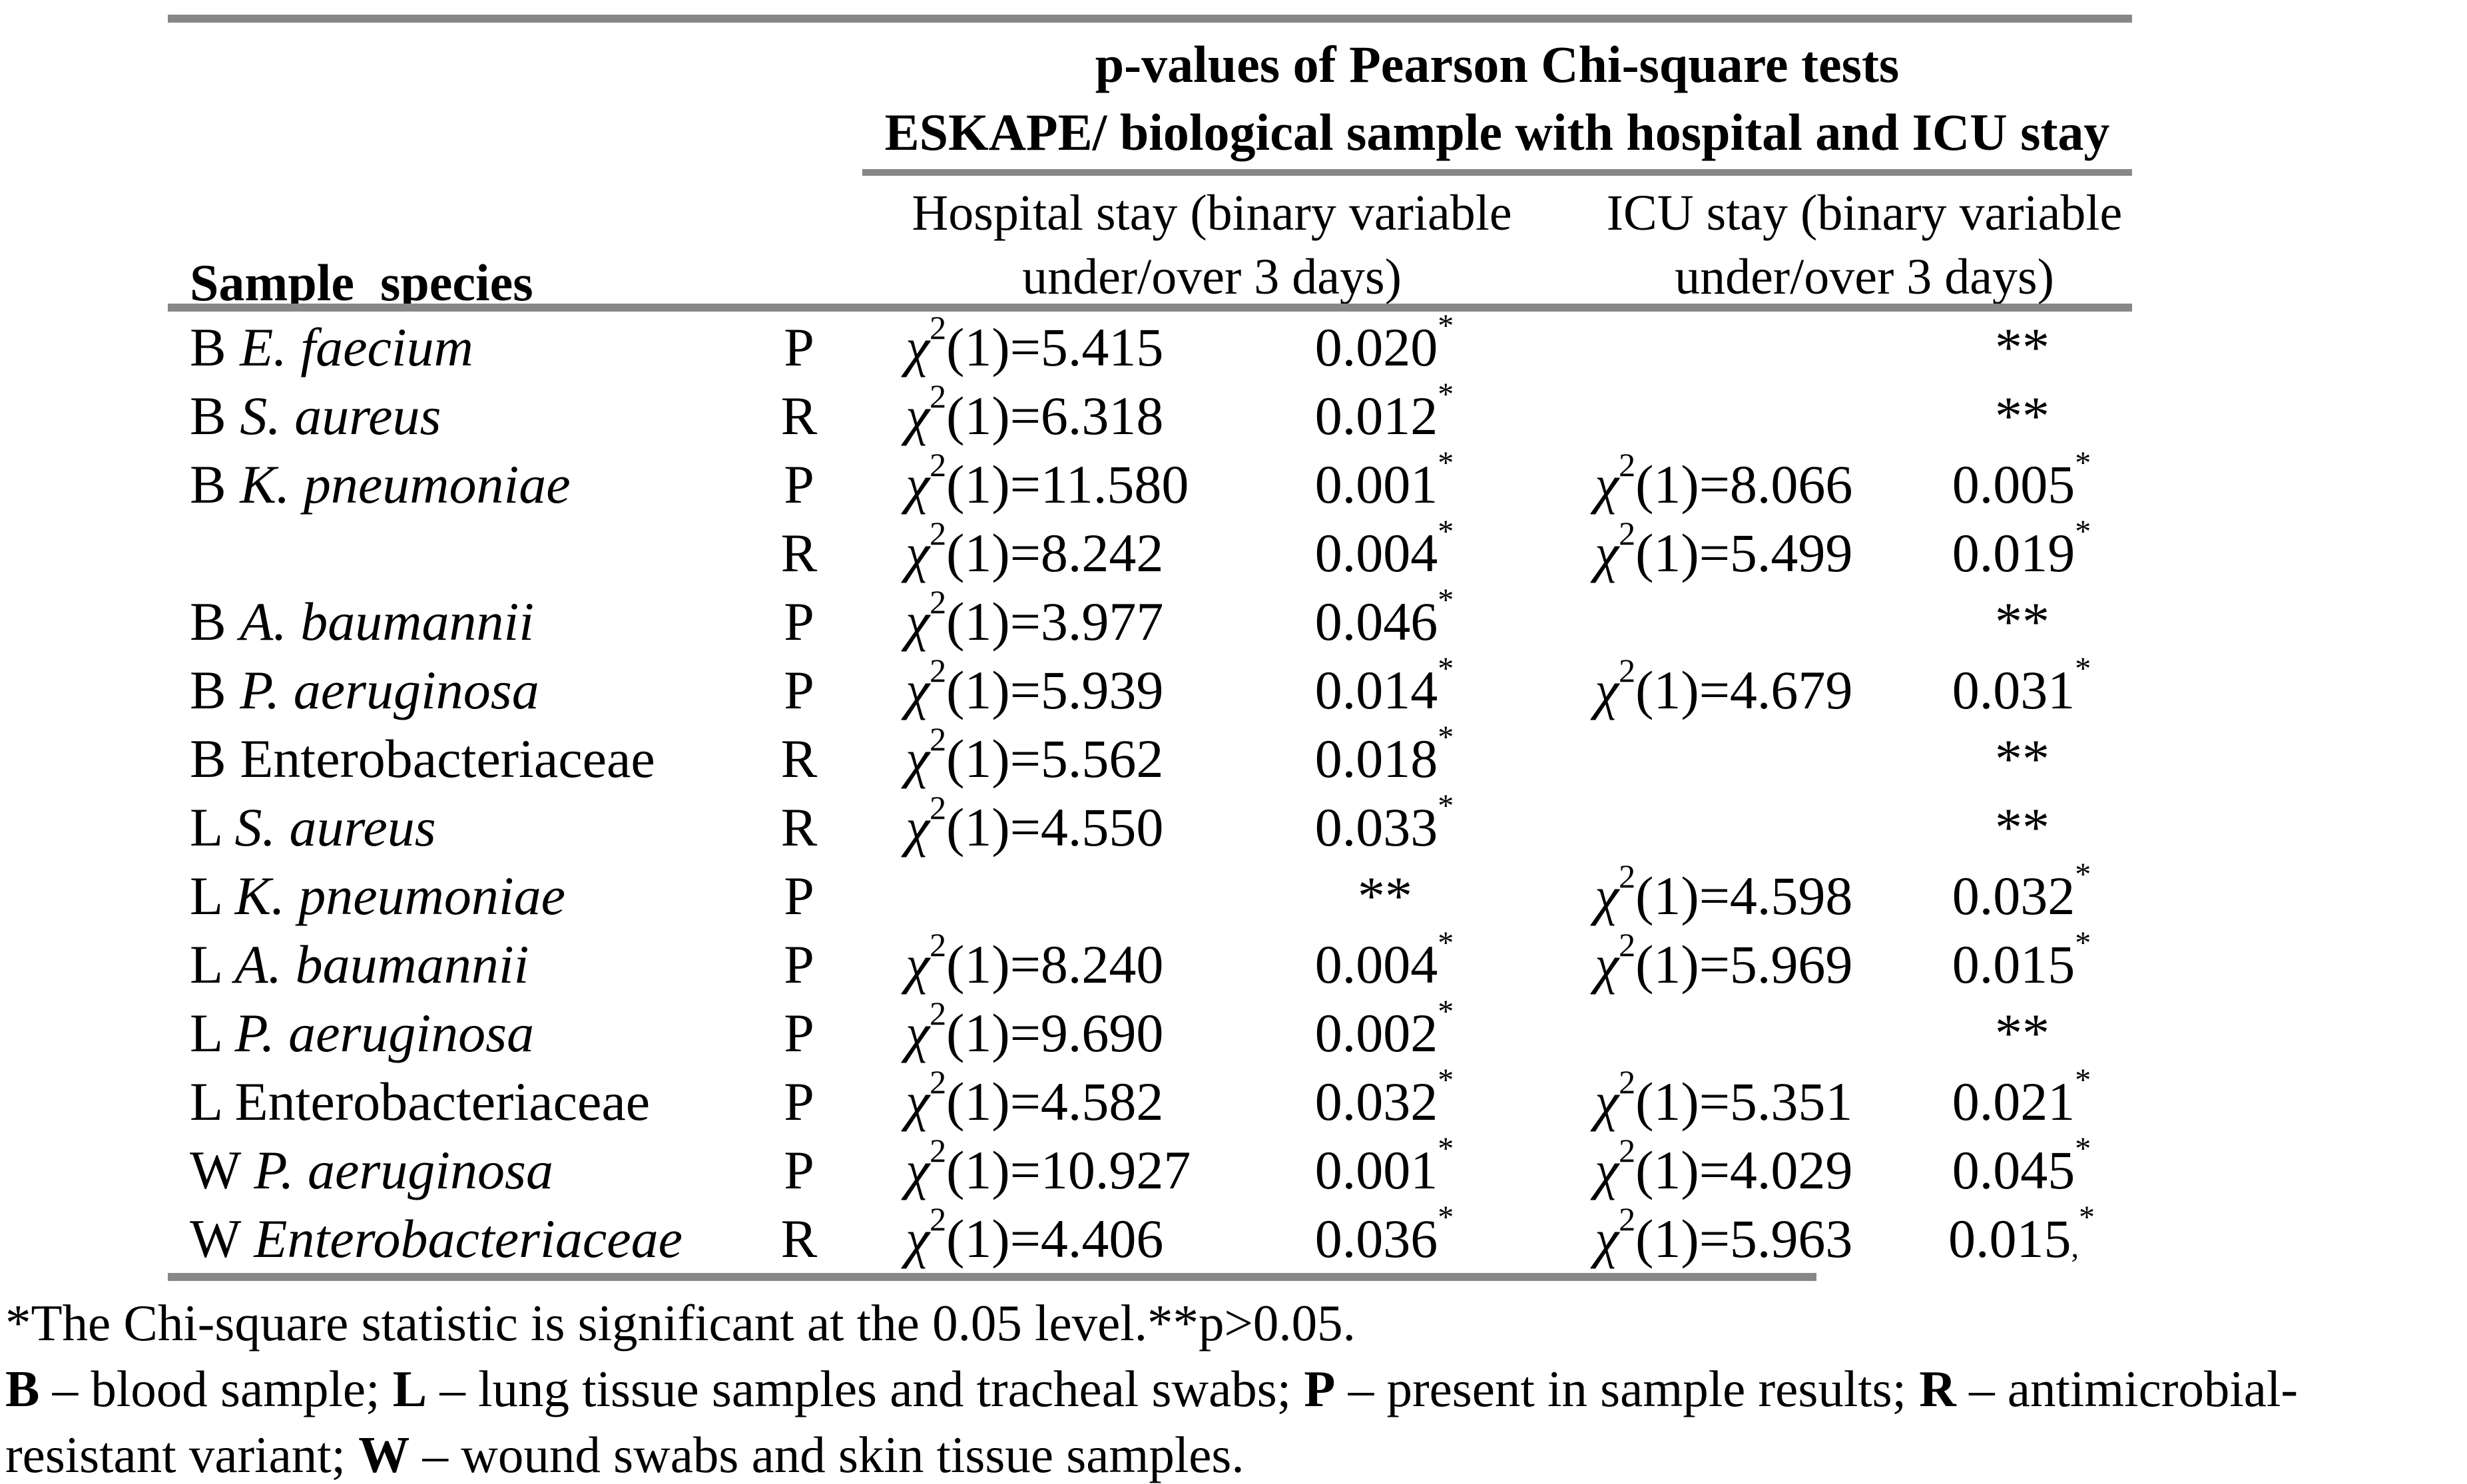 The width and height of the screenshot is (2467, 1484). What do you see at coordinates (1385, 1030) in the screenshot?
I see `p-value: 0.002*` at bounding box center [1385, 1030].